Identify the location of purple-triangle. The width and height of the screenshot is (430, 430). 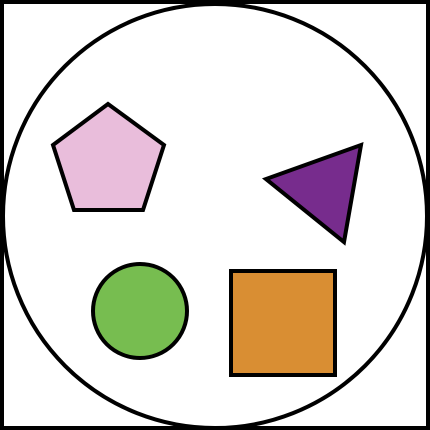
(312, 193).